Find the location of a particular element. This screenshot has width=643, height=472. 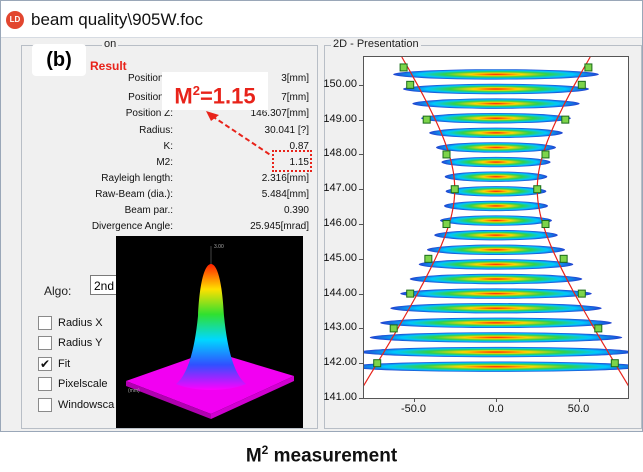

result-value: 1.15 is located at coordinates (299, 162).